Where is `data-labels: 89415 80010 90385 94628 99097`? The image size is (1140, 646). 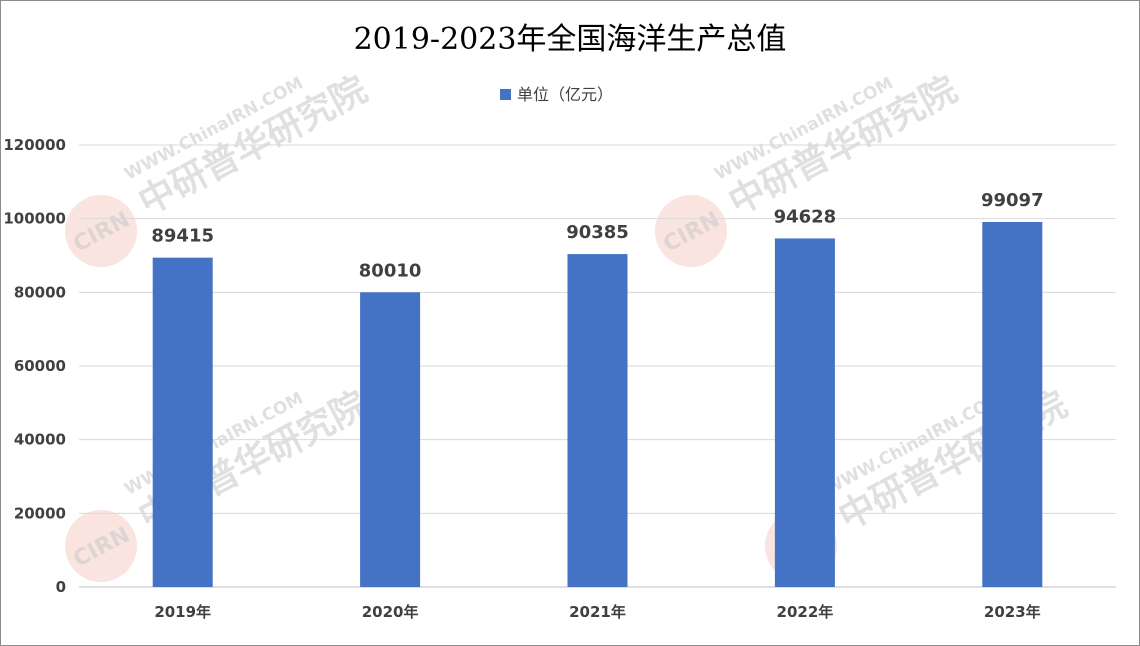
data-labels: 89415 80010 90385 94628 99097 is located at coordinates (597, 235).